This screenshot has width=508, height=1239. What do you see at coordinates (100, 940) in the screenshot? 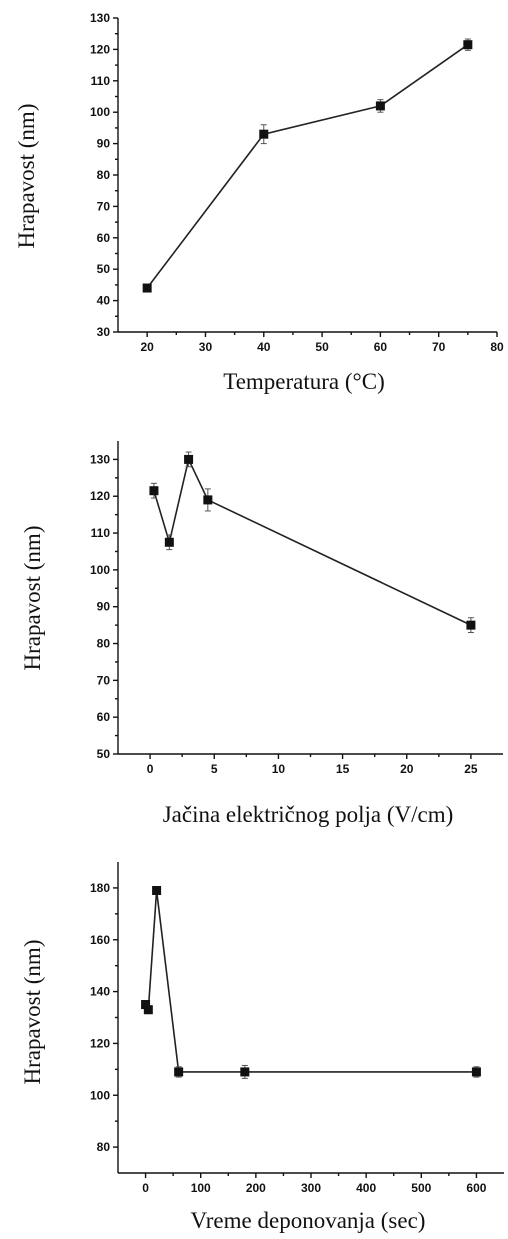
I see `y-tick-label: 160` at bounding box center [100, 940].